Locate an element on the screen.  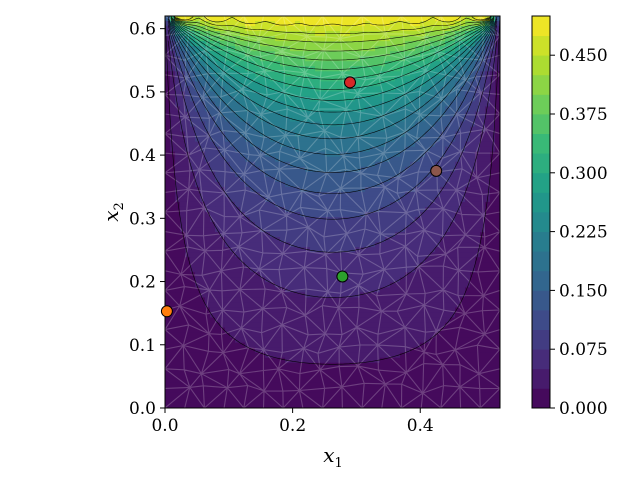
x-axis: 0.0 0.2 0.4 is located at coordinates (292, 422).